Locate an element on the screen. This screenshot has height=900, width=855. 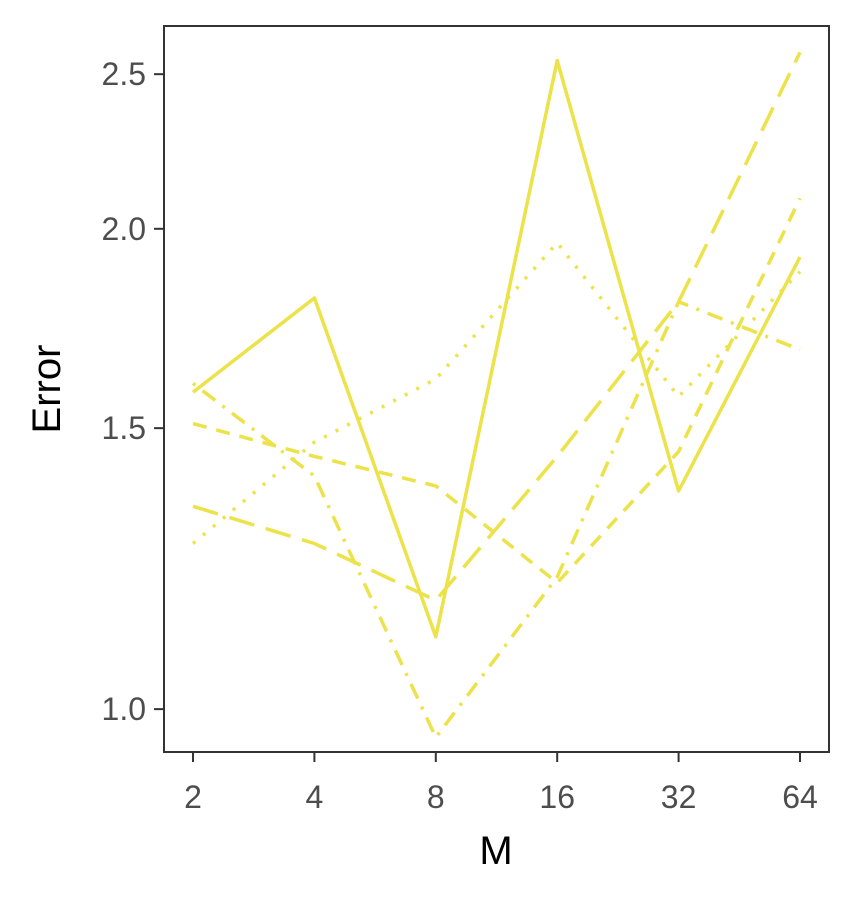
y-axis-title: Error is located at coordinates (47, 389).